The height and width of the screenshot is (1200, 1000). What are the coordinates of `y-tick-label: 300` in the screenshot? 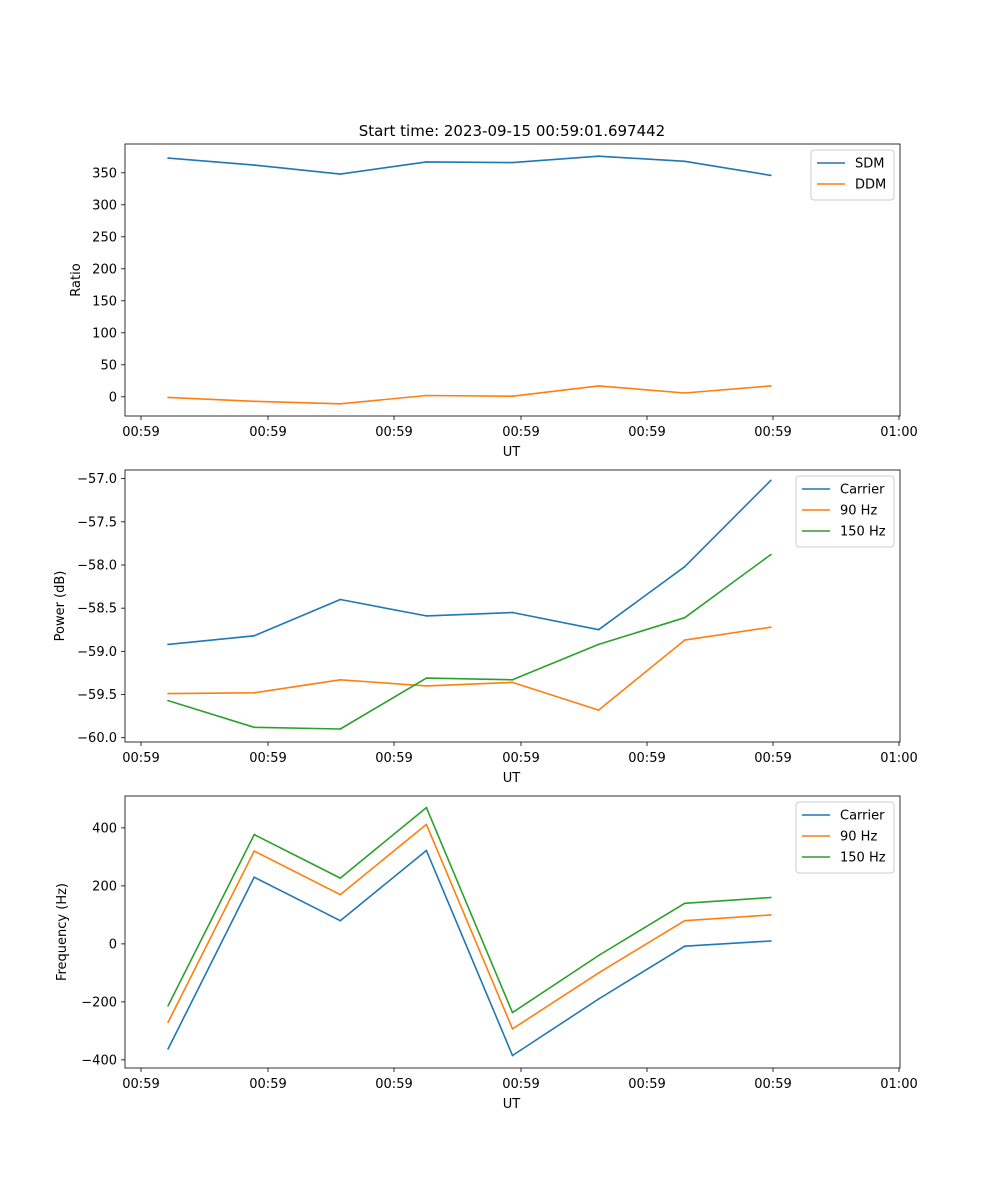 It's located at (104, 205).